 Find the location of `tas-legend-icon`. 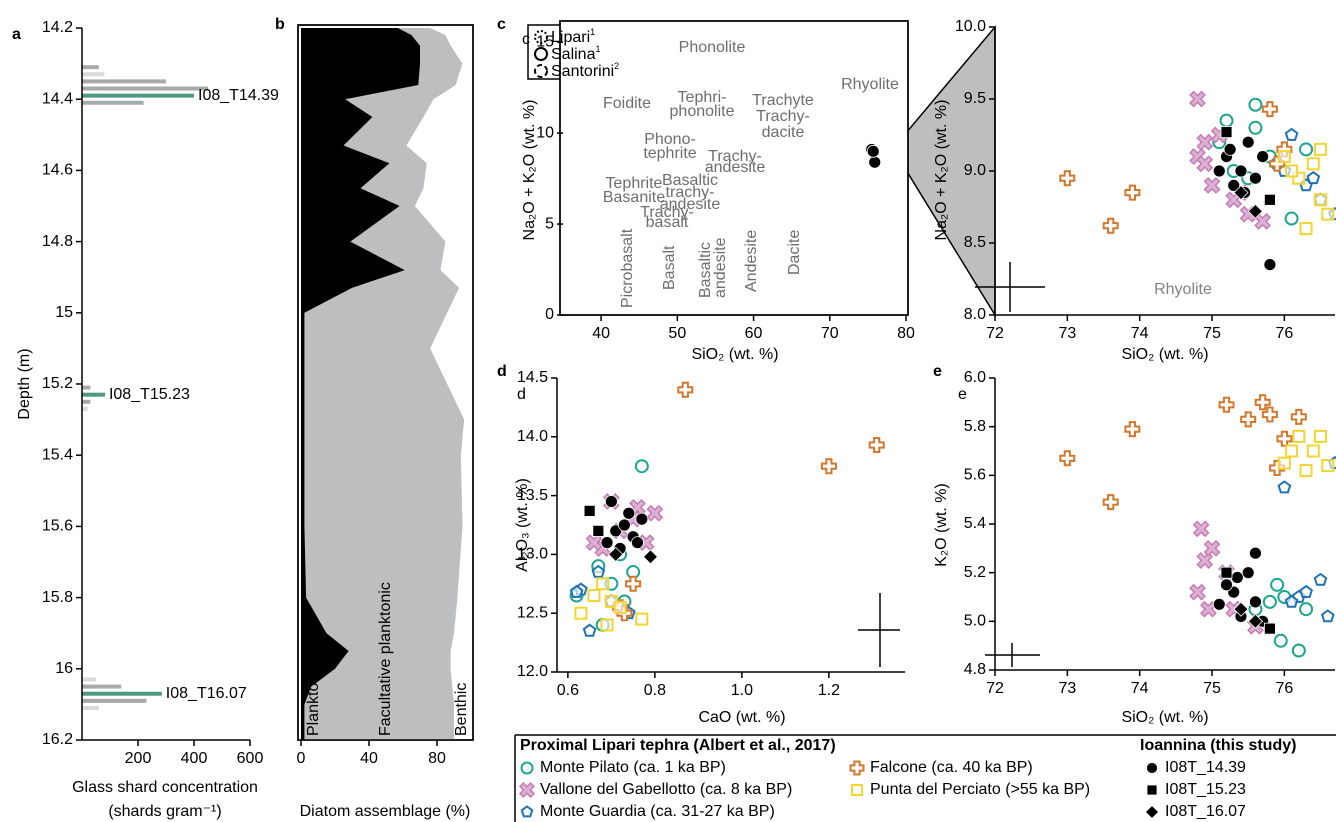

tas-legend-icon is located at coordinates (541, 37).